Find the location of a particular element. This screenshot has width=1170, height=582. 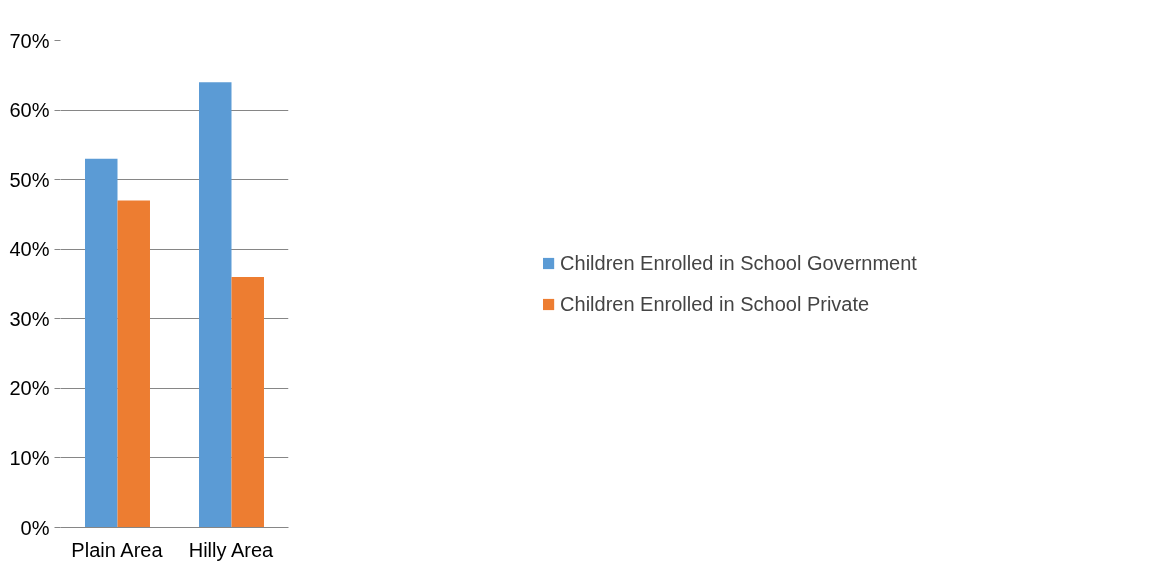

y-tick-label: 20% is located at coordinates (29, 388).